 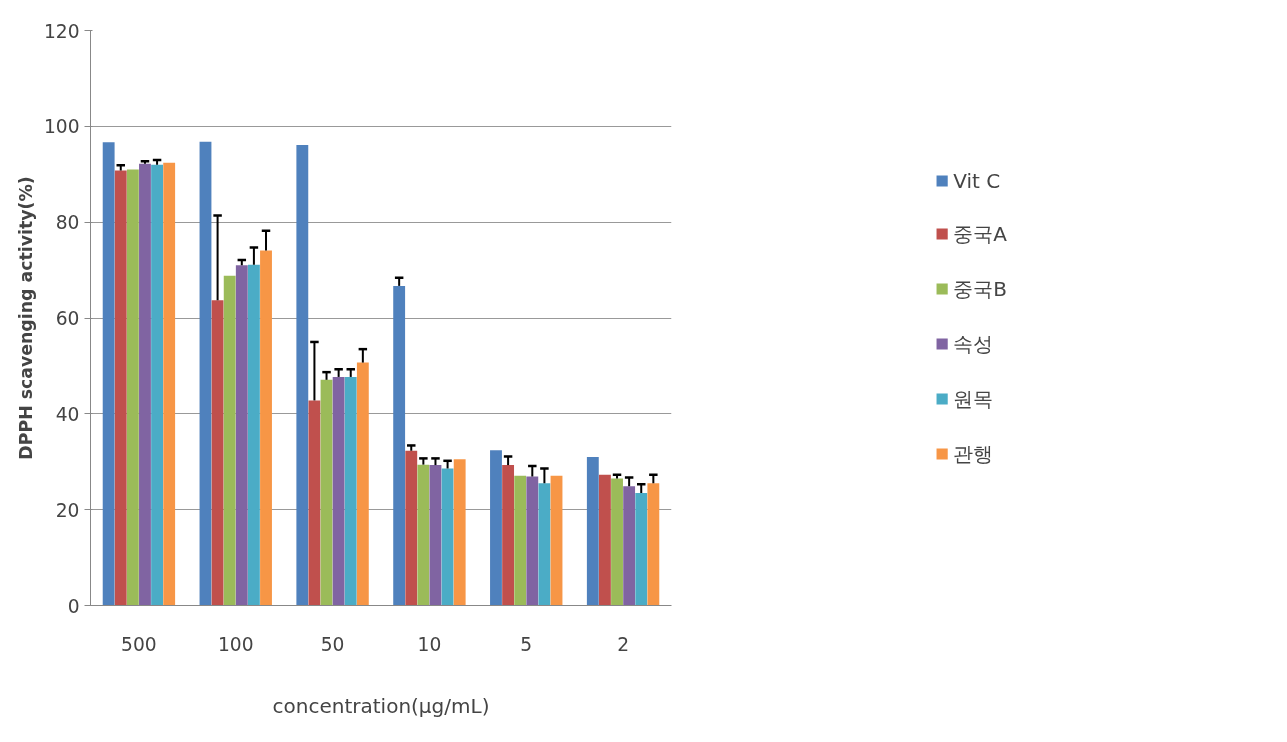 I want to click on x-tick-label: 5, so click(x=526, y=644).